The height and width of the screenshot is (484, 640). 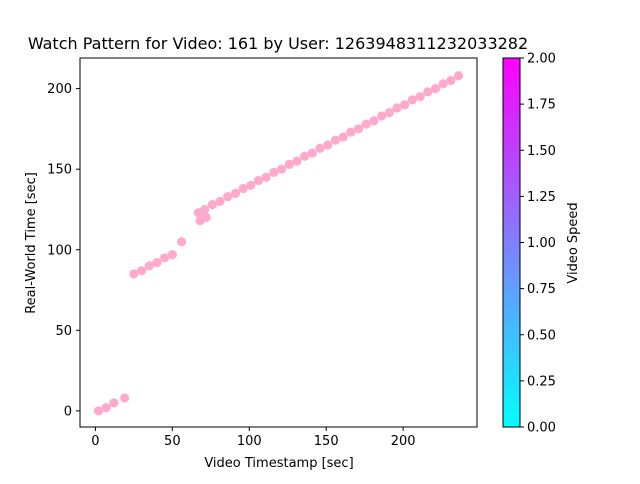 I want to click on colorbar-tick-label: 2.00, so click(x=541, y=59).